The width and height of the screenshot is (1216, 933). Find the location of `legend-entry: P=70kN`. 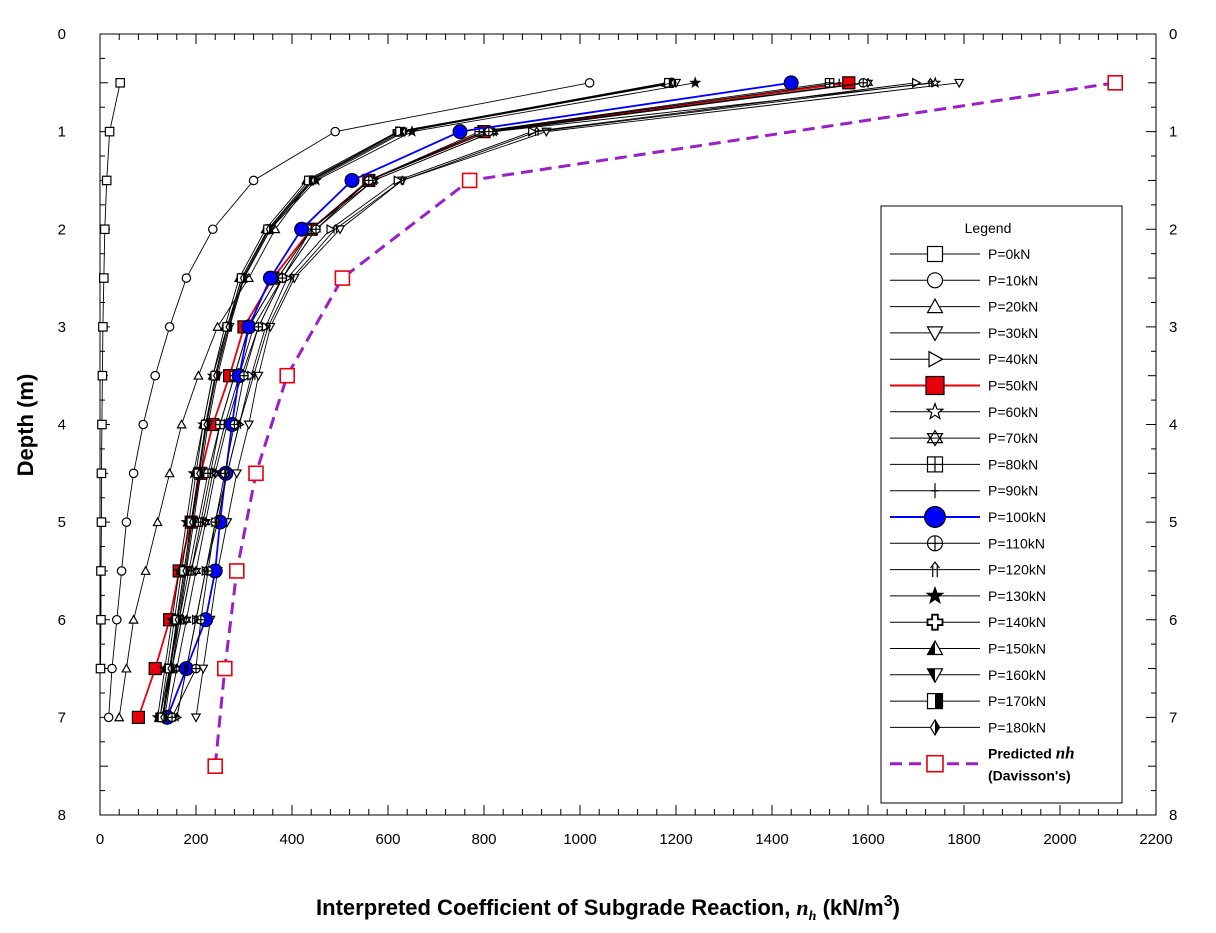

legend-entry: P=70kN is located at coordinates (964, 438).